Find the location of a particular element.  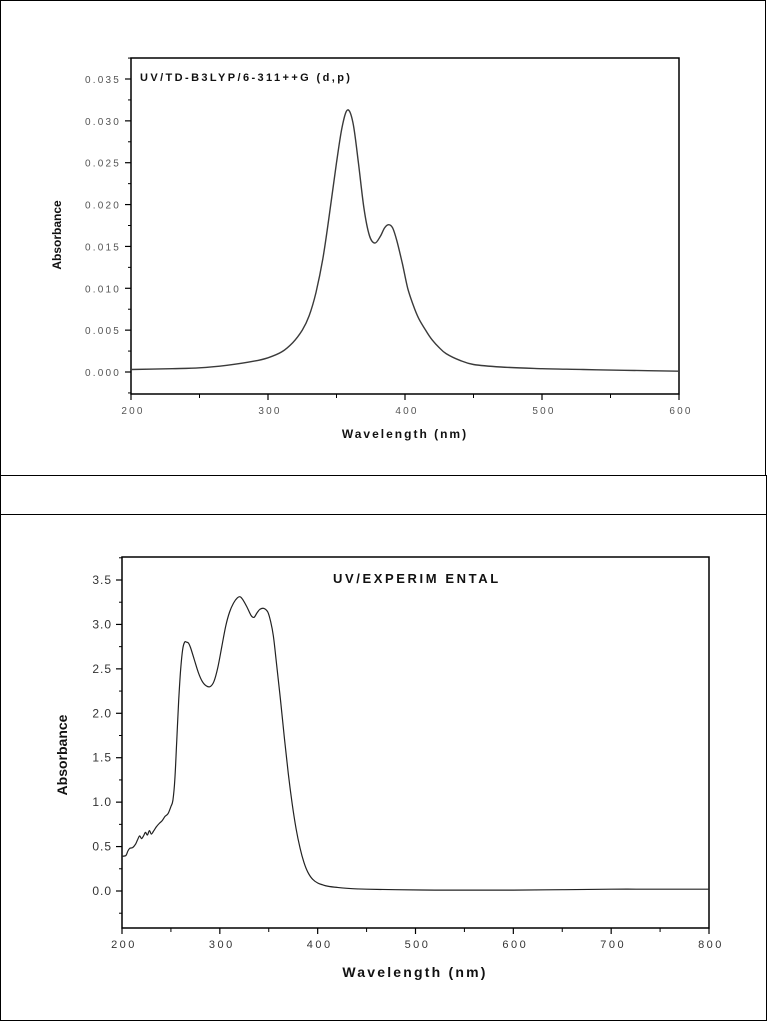

chart-annotation: UV/EXPERIM ENTAL is located at coordinates (417, 578).